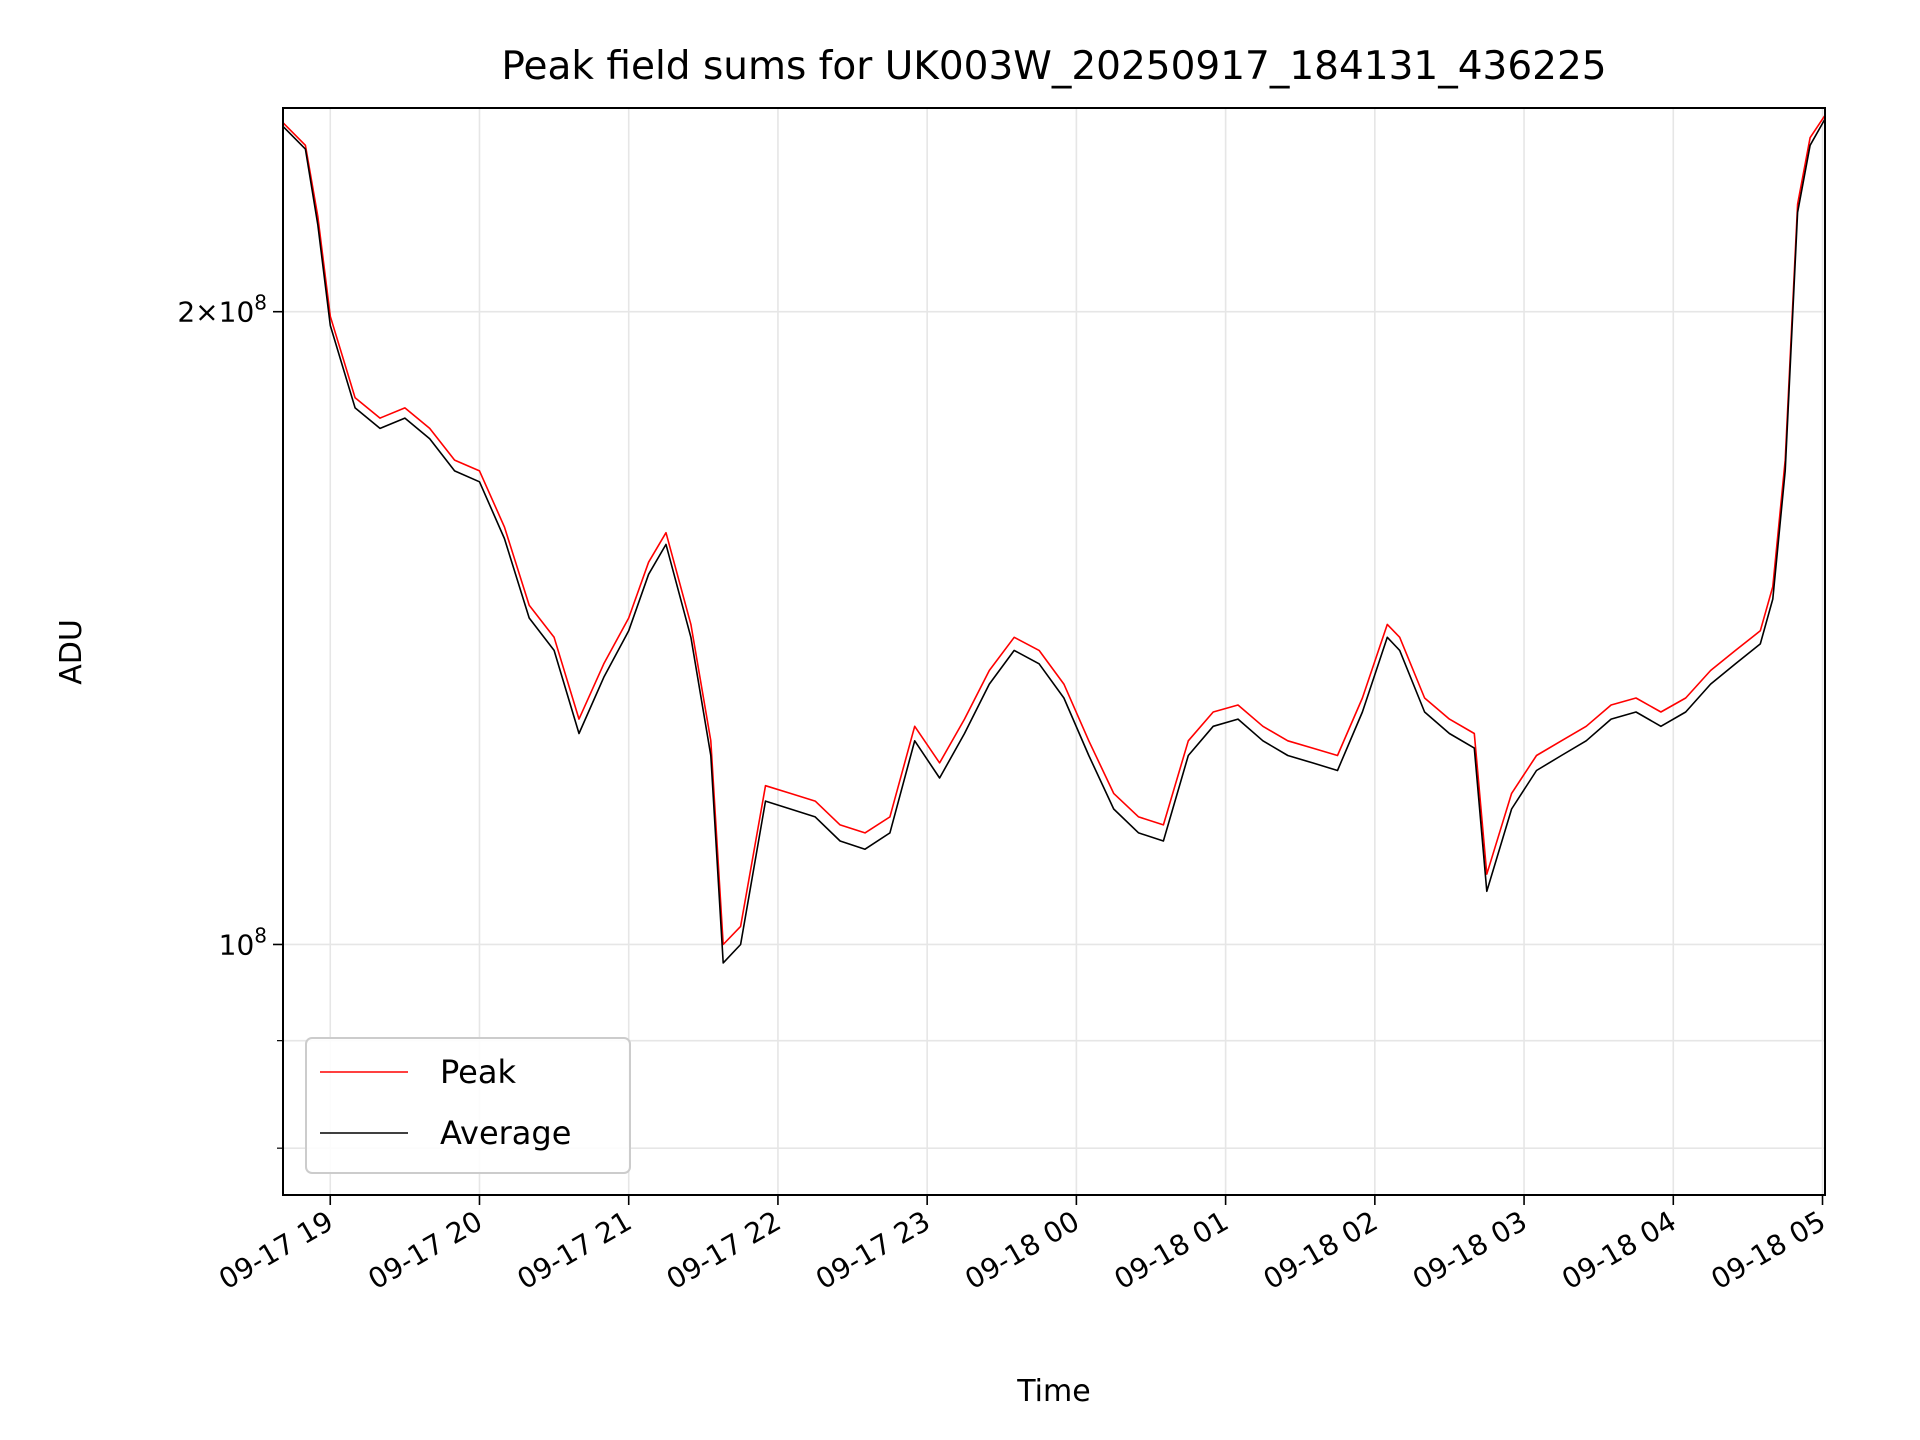 This screenshot has height=1440, width=1920. I want to click on x-axis-title: Time, so click(1053, 1391).